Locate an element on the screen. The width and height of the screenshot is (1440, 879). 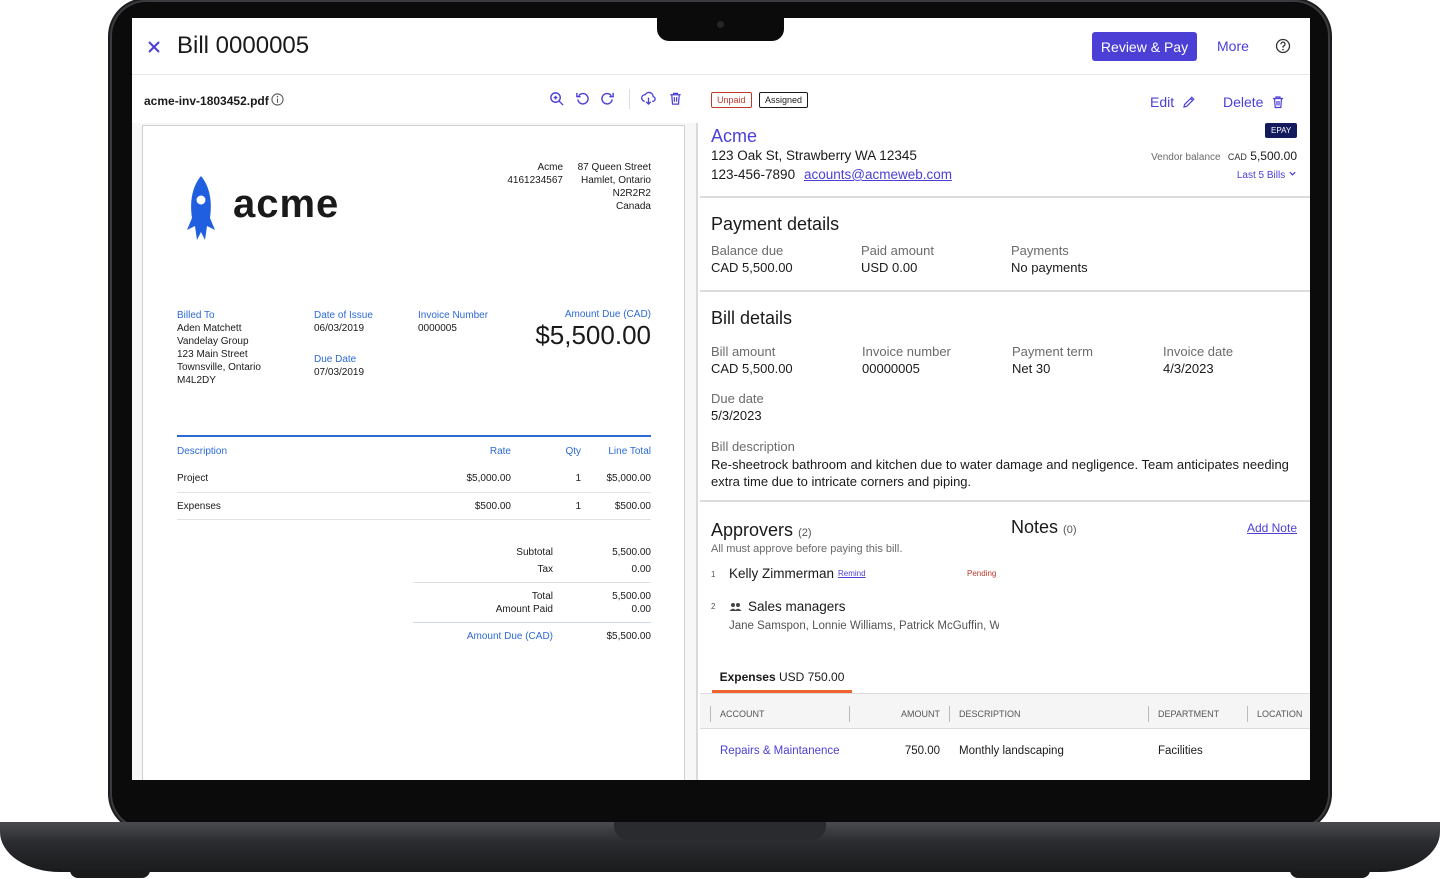
approvers-title: Approvers (2) is located at coordinates (761, 530).